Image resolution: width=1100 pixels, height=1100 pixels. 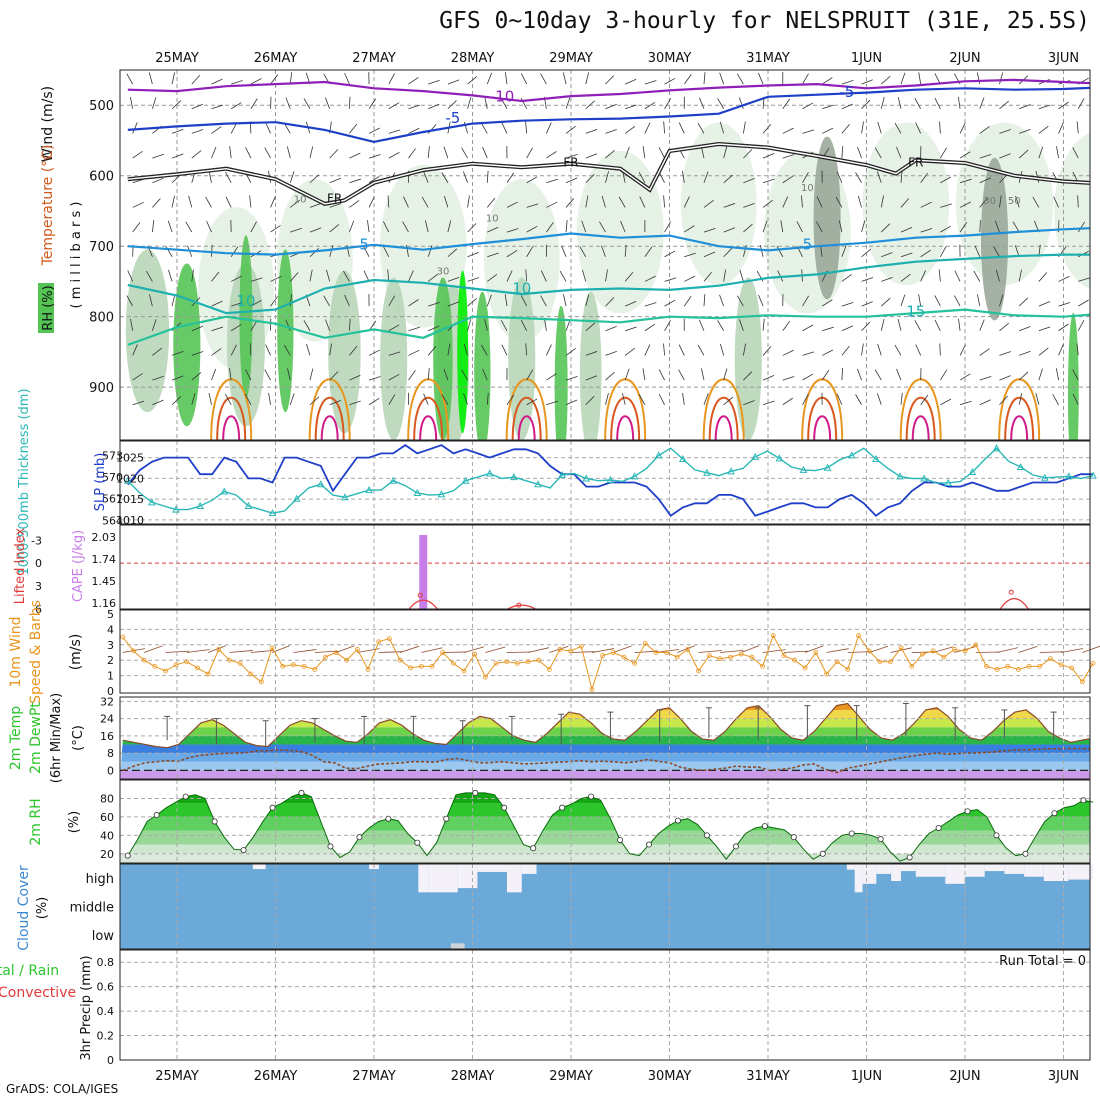 What do you see at coordinates (1042, 961) in the screenshot?
I see `run-total-label: Run Total = 0` at bounding box center [1042, 961].